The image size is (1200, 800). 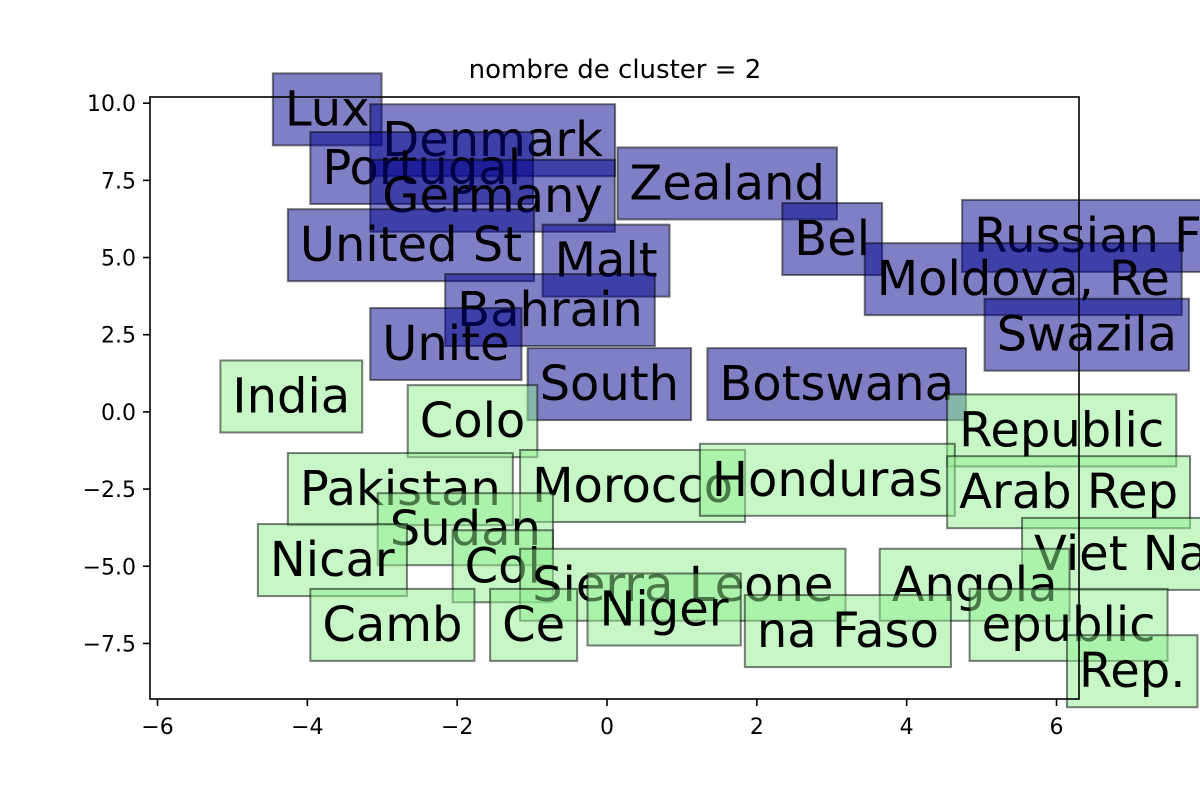 I want to click on y-tick-label: 10.0, so click(x=111, y=104).